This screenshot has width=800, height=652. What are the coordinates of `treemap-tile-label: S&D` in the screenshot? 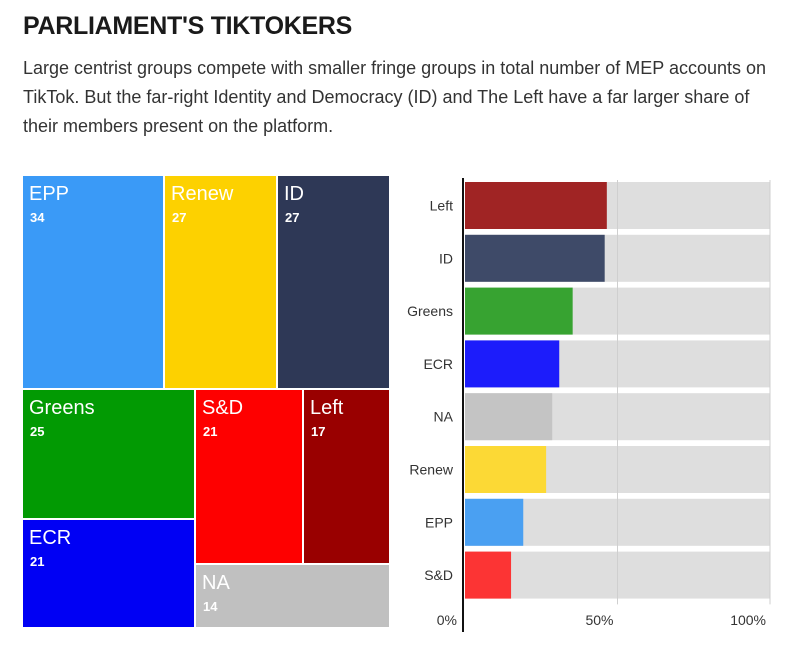 It's located at (223, 408).